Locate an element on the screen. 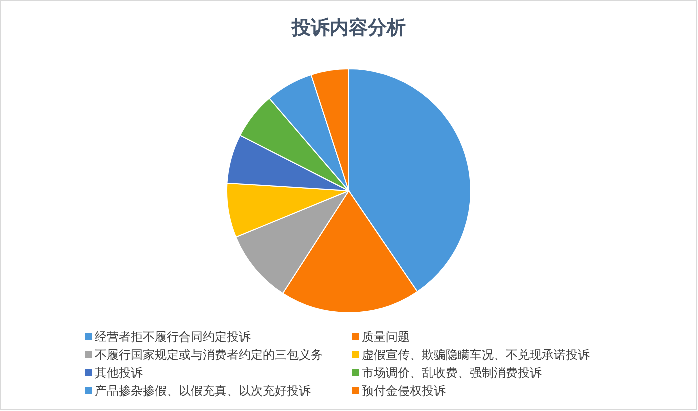 This screenshot has height=411, width=698. legend-label: 不履行国家规定或与消费者约定的三包义务 is located at coordinates (209, 355).